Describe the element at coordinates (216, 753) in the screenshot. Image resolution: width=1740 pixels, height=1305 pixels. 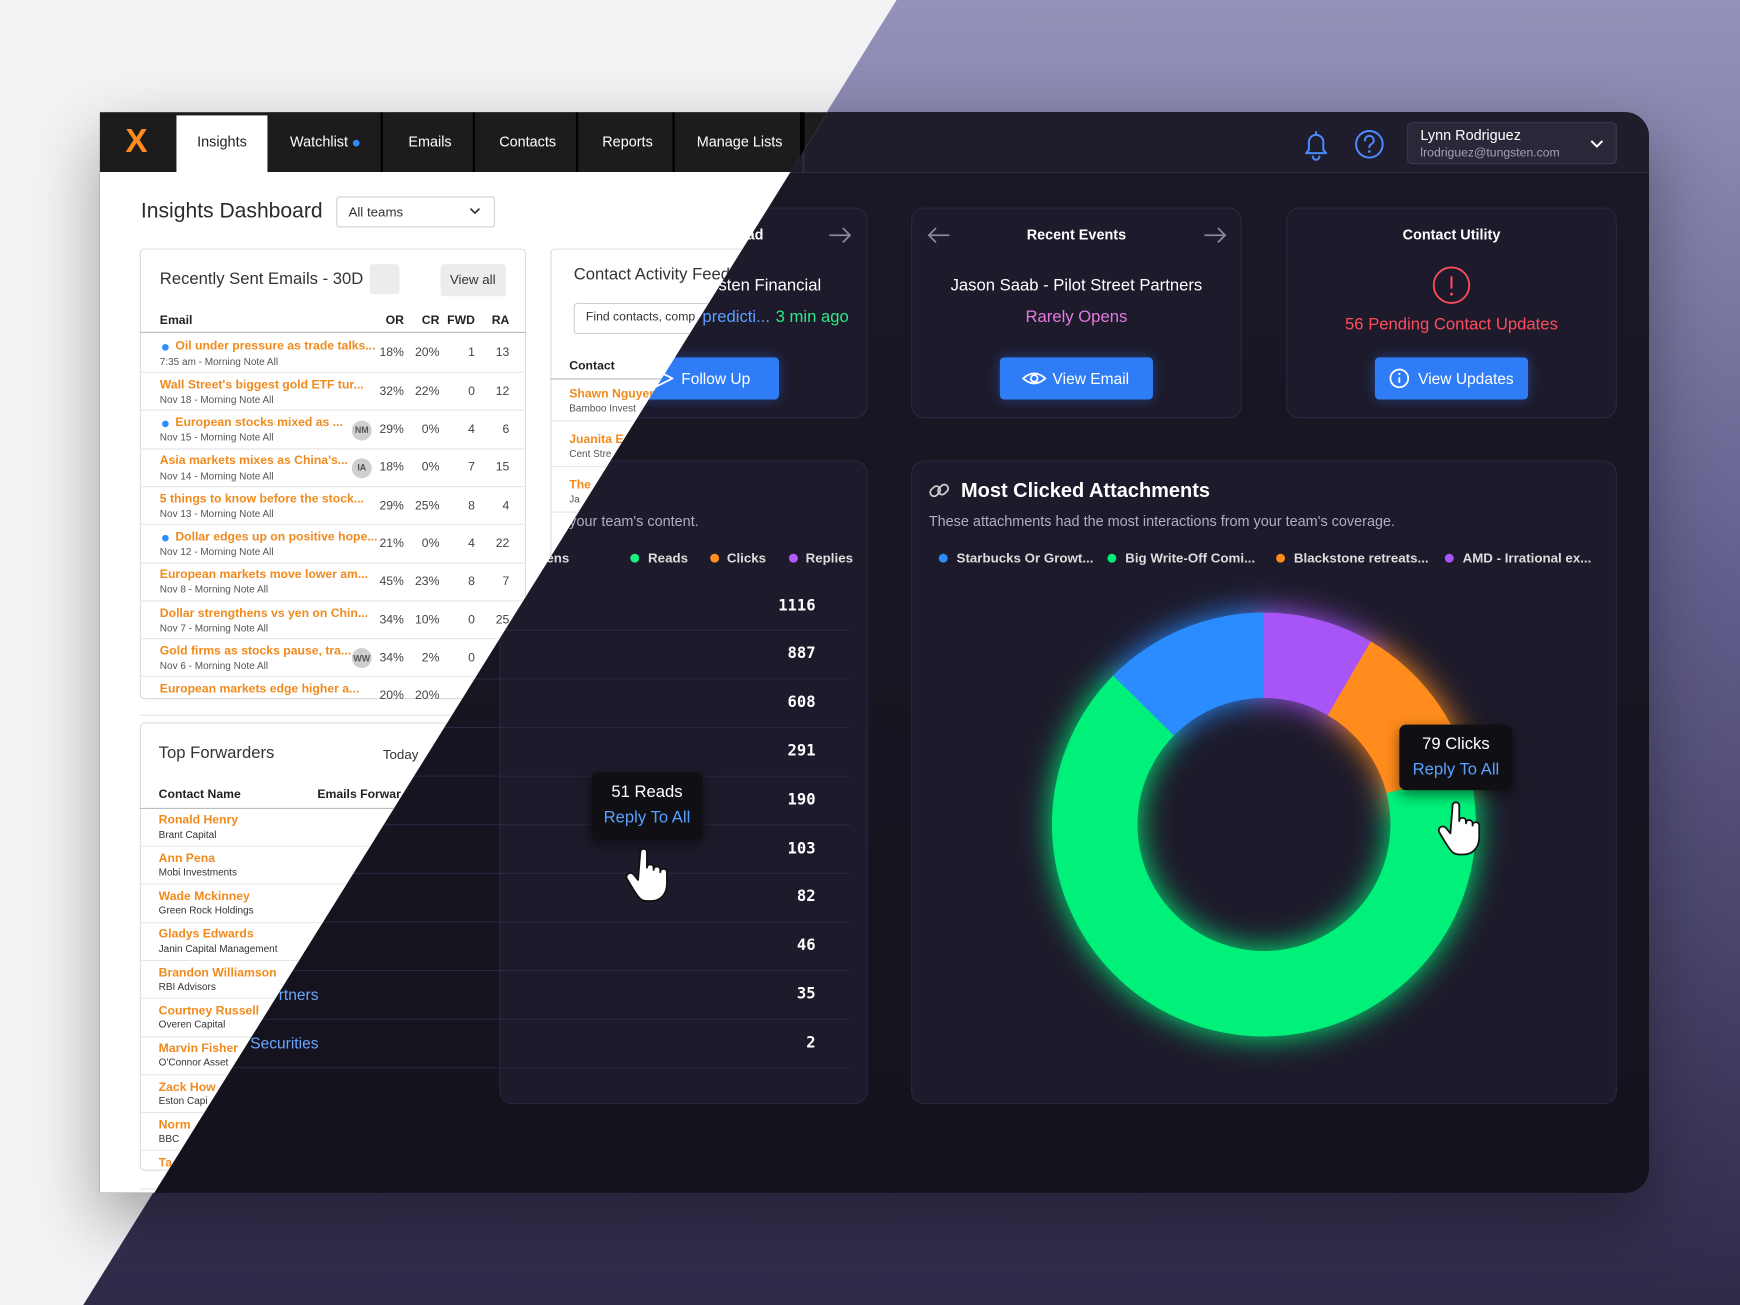
I see `card-title: Top Forwarders` at that location.